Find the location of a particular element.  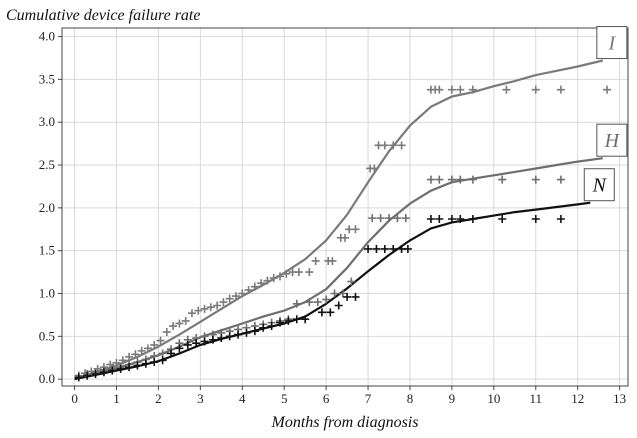

series-label-I: I is located at coordinates (612, 44).